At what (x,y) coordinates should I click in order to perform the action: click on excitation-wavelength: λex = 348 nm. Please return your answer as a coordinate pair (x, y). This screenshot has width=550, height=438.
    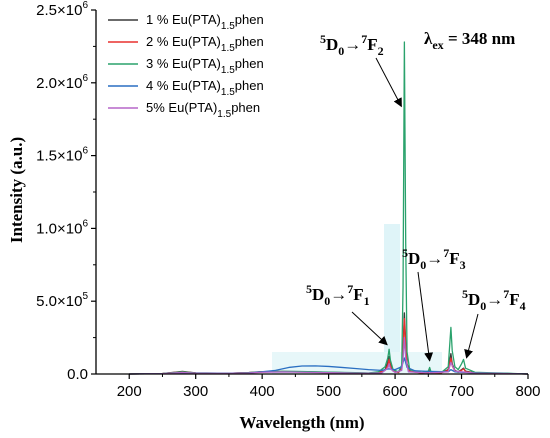
    Looking at the image, I should click on (469, 40).